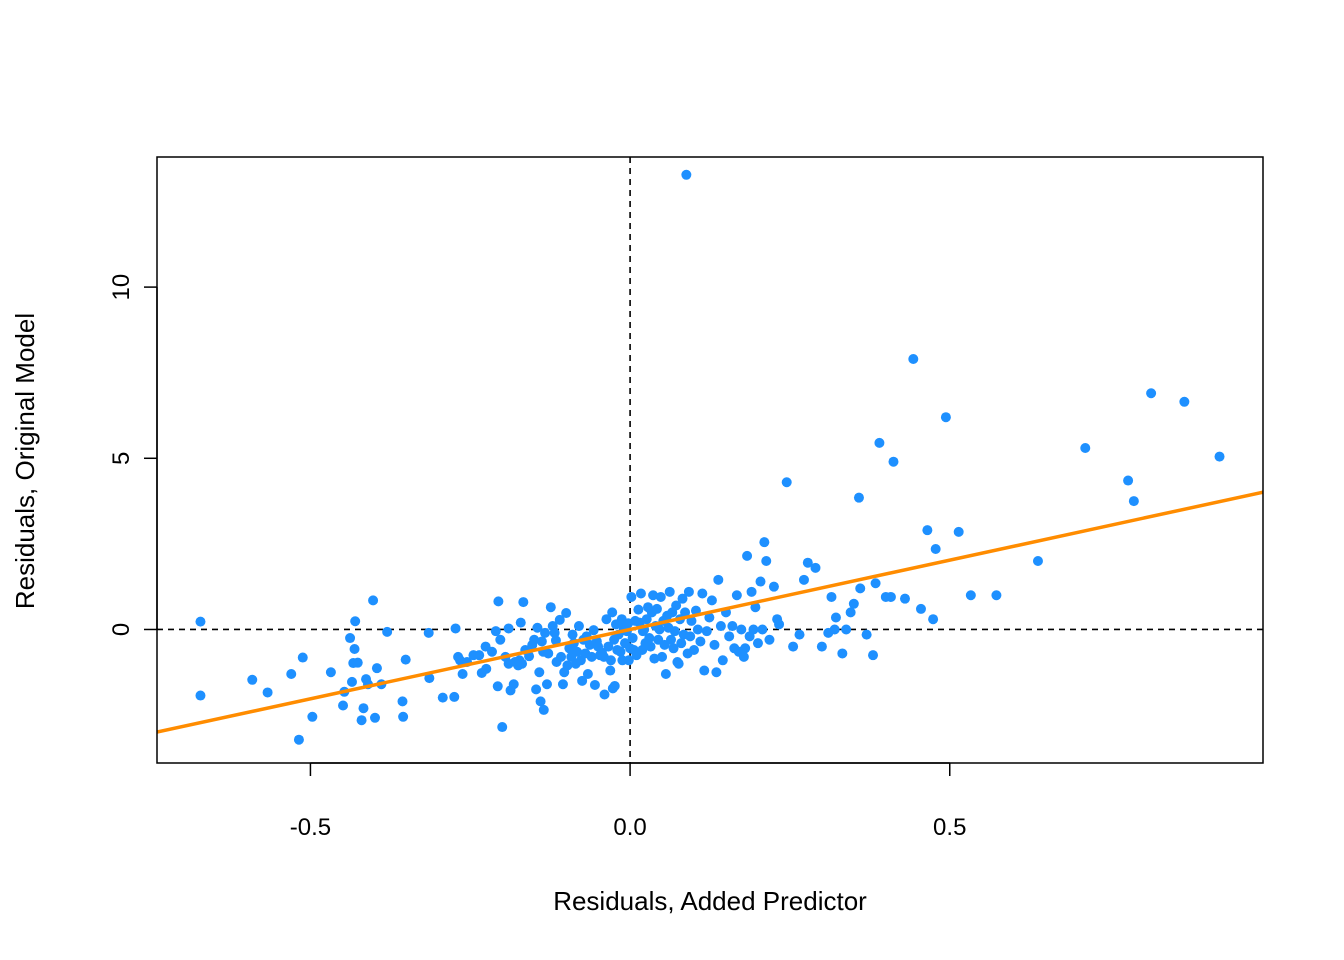 The width and height of the screenshot is (1344, 960). I want to click on y-axis-title: Residuals, Original Model, so click(25, 461).